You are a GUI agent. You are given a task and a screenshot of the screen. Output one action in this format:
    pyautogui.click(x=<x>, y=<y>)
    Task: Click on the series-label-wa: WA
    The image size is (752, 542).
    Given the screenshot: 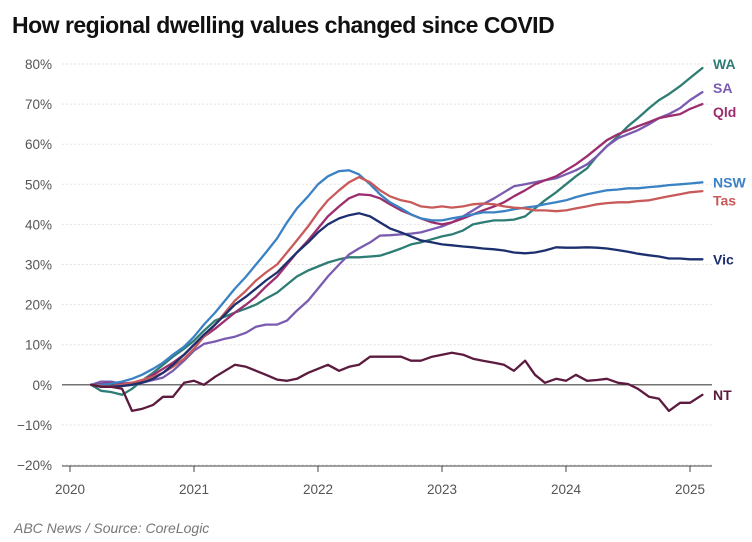 What is the action you would take?
    pyautogui.click(x=724, y=64)
    